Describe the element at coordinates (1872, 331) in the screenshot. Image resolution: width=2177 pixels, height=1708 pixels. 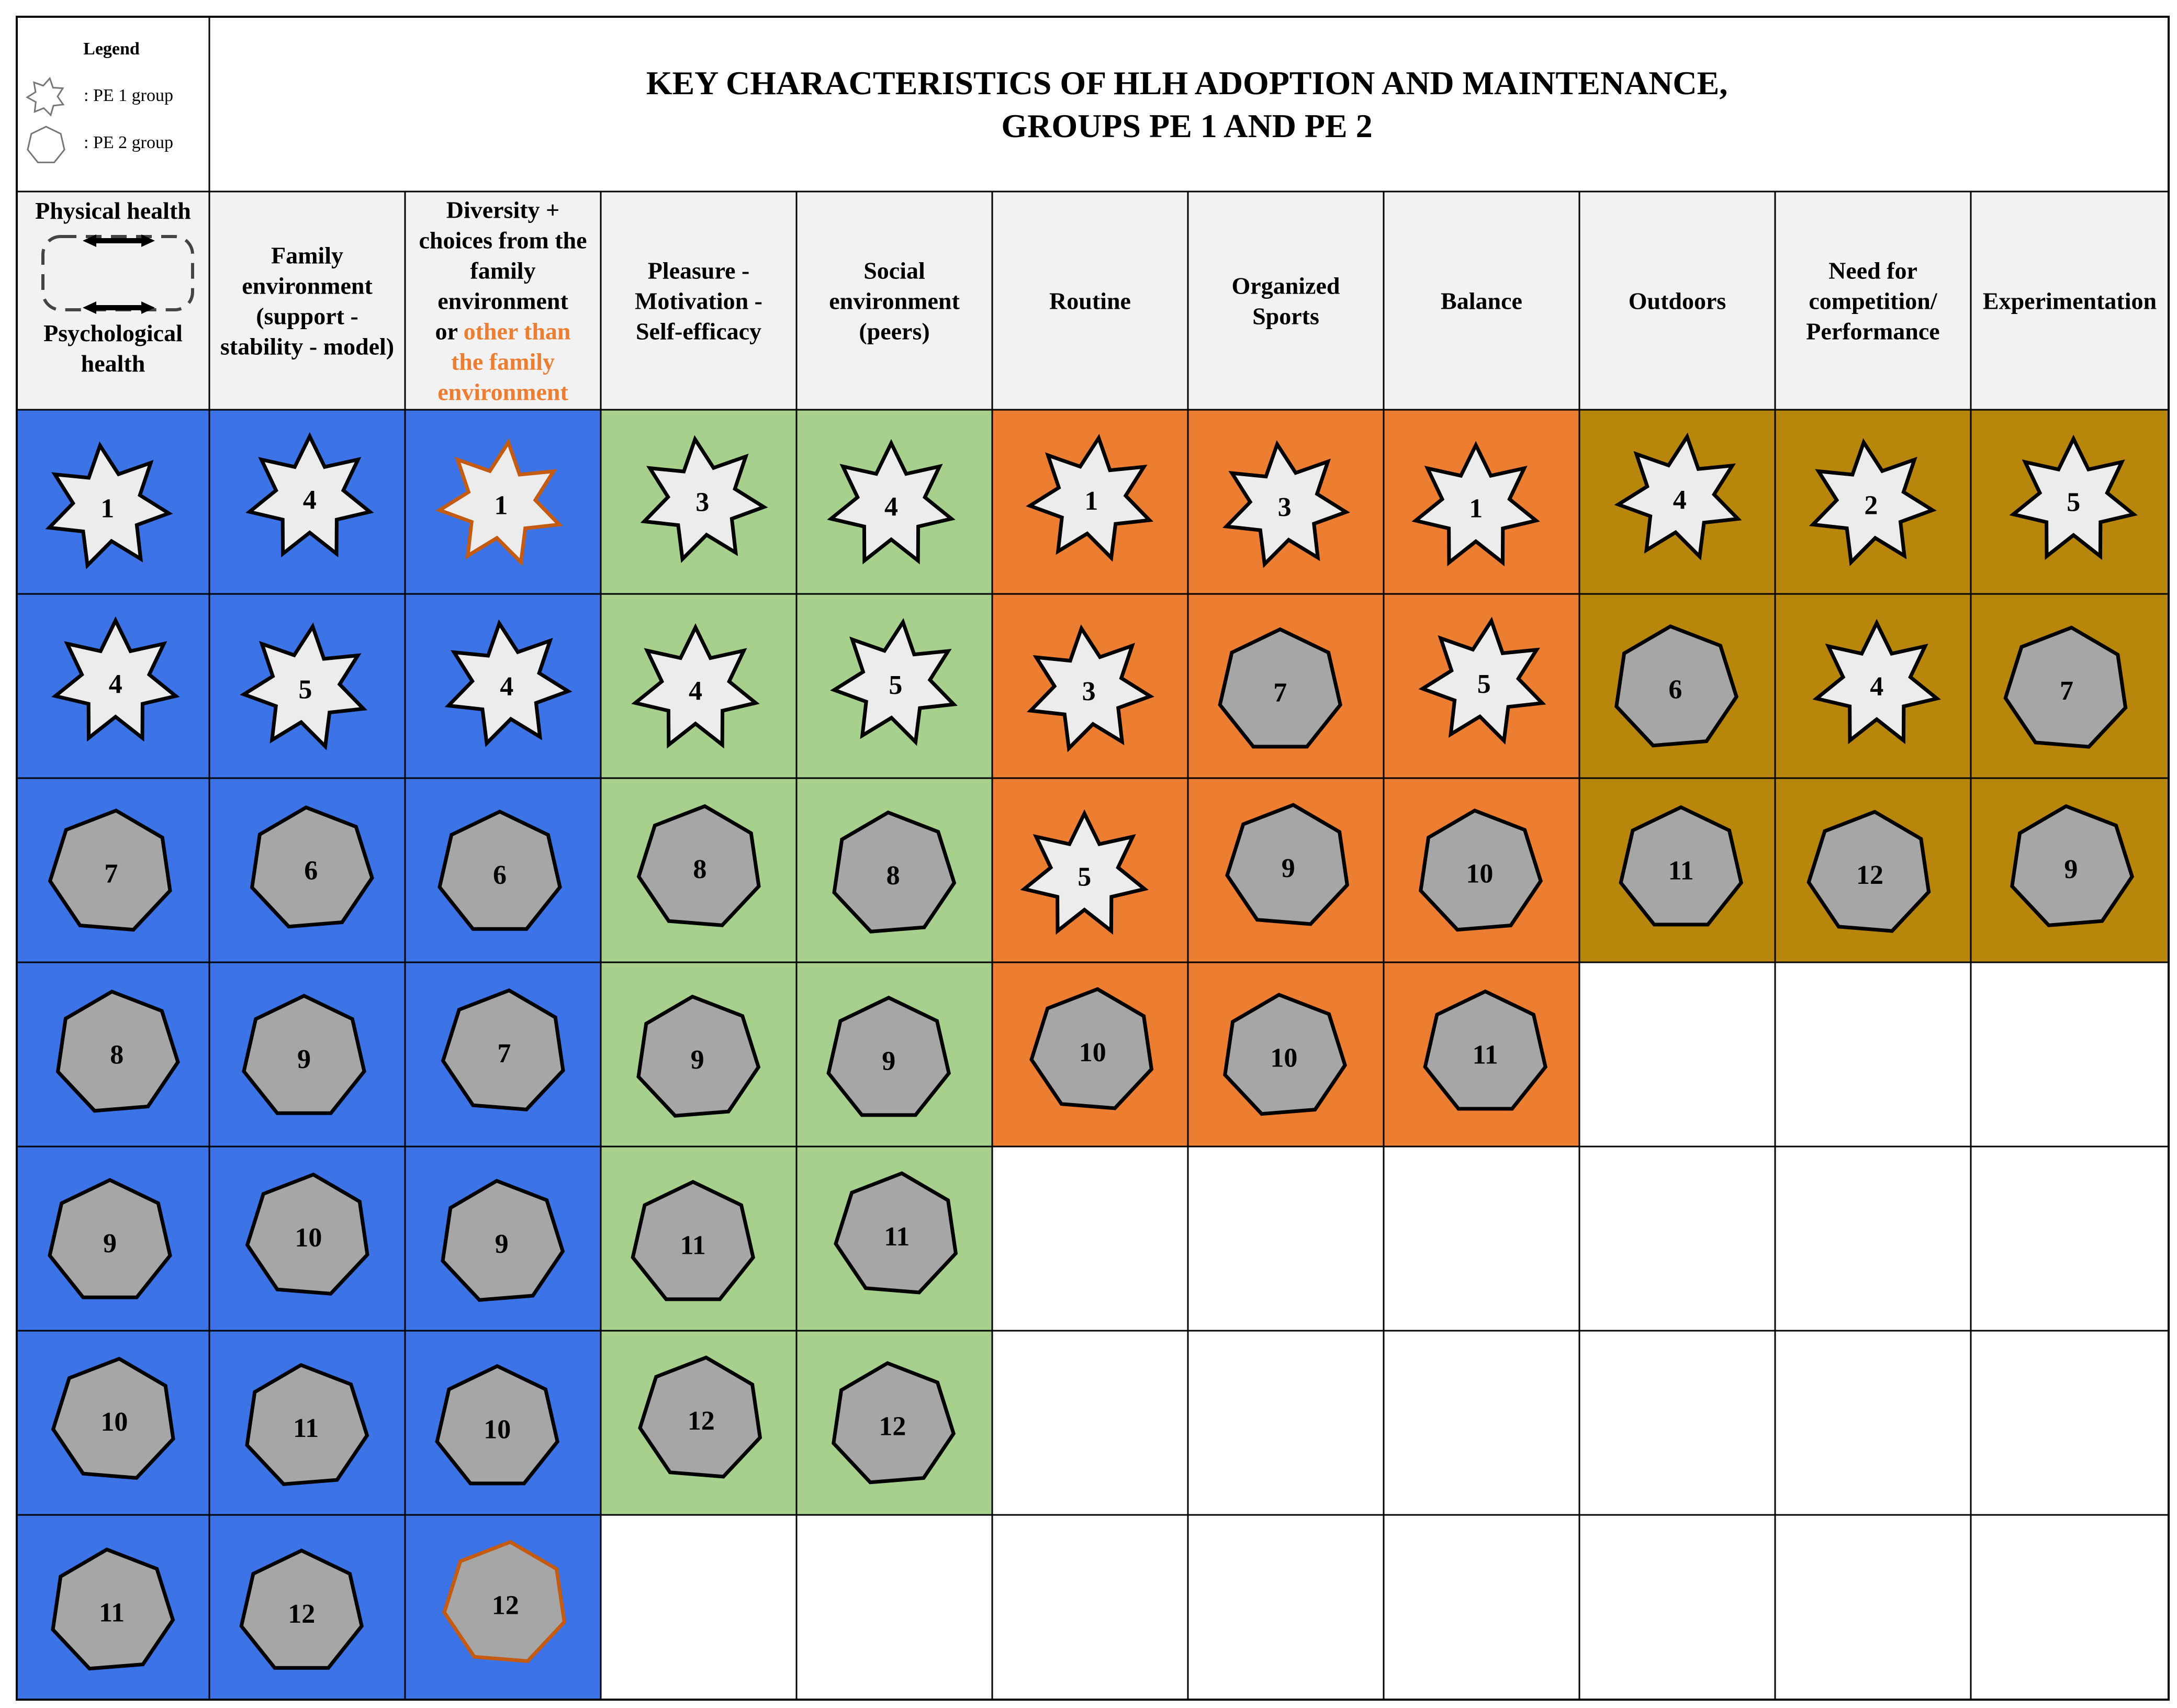
I see `column-header-9-line: Performance` at that location.